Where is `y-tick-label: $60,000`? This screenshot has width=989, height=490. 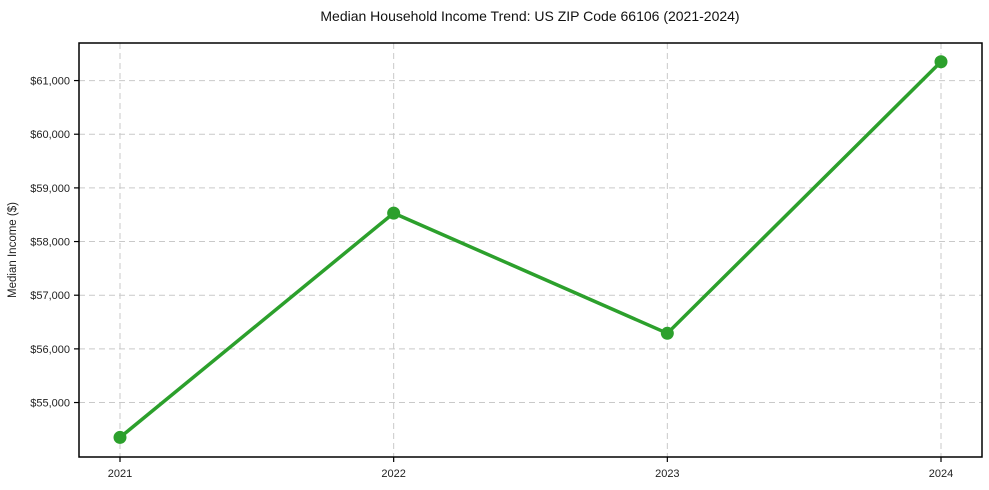
y-tick-label: $60,000 is located at coordinates (50, 135).